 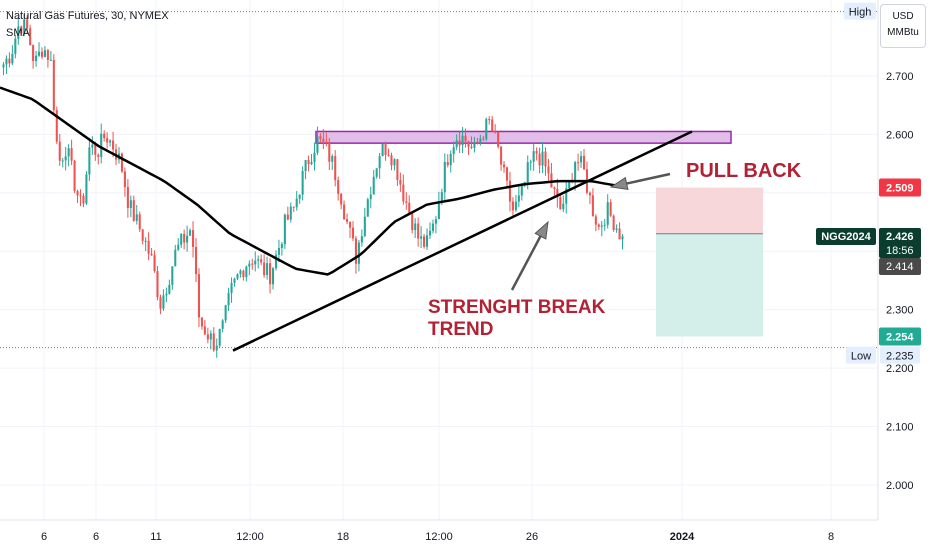 I want to click on high-label-box, so click(x=860, y=11).